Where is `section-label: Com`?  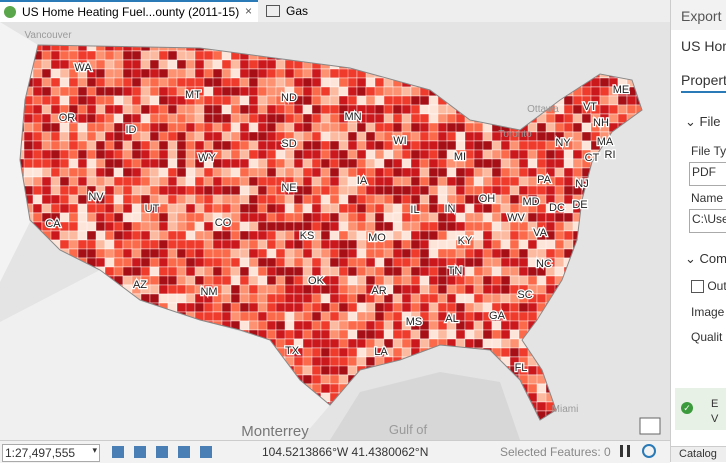
section-label: Com is located at coordinates (712, 258).